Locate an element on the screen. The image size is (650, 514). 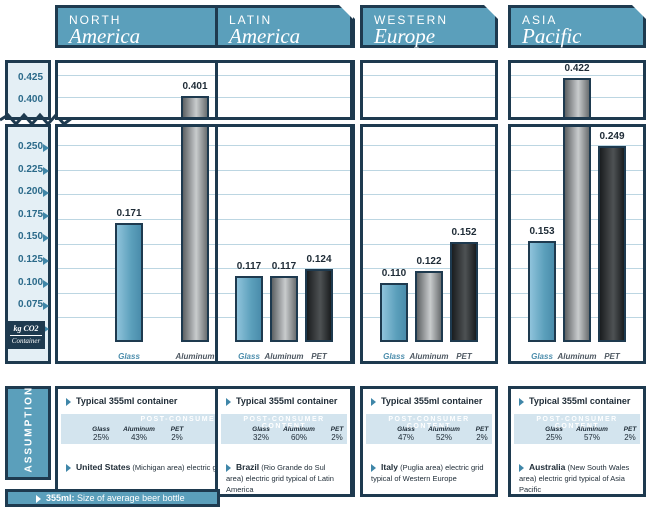
post-consumer-col: Aluminum 43% is located at coordinates (139, 434).